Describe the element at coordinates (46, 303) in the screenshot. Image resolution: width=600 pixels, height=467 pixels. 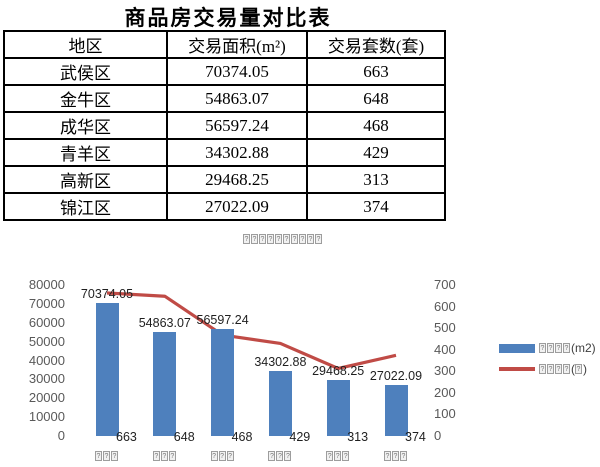
I see `left-axis-tick: 70000` at that location.